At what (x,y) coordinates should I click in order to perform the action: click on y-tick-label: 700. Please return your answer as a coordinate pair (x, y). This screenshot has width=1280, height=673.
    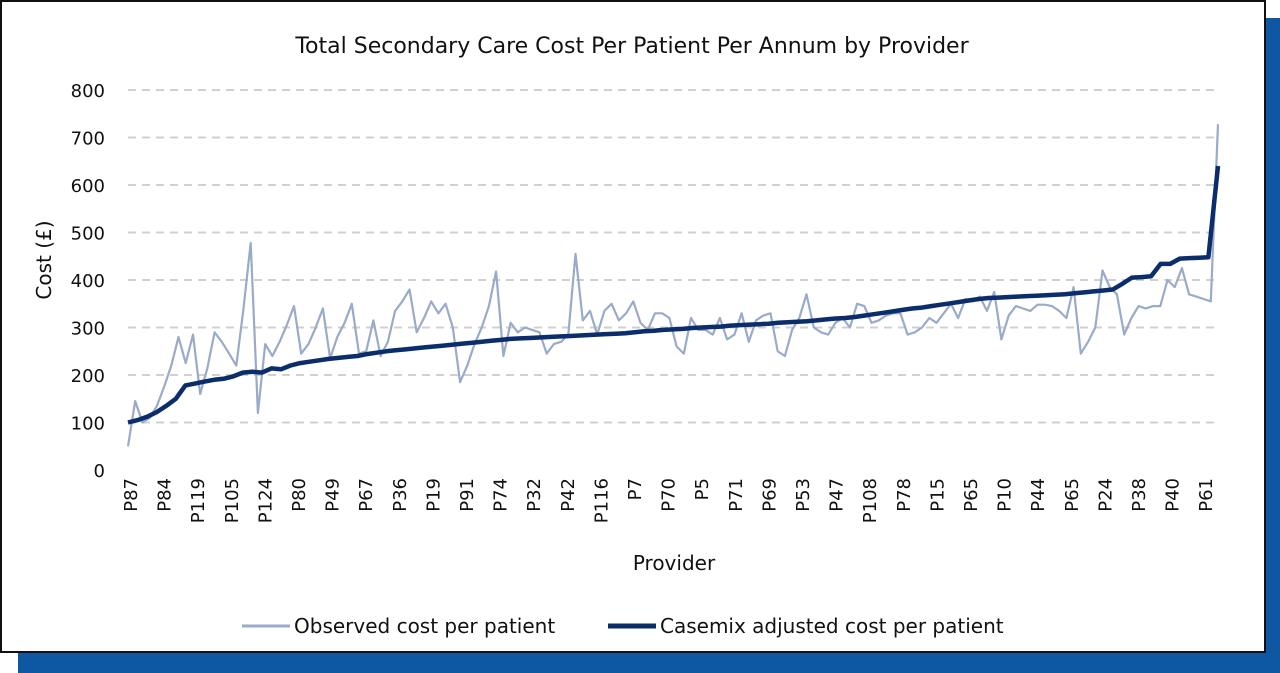
    Looking at the image, I should click on (88, 139).